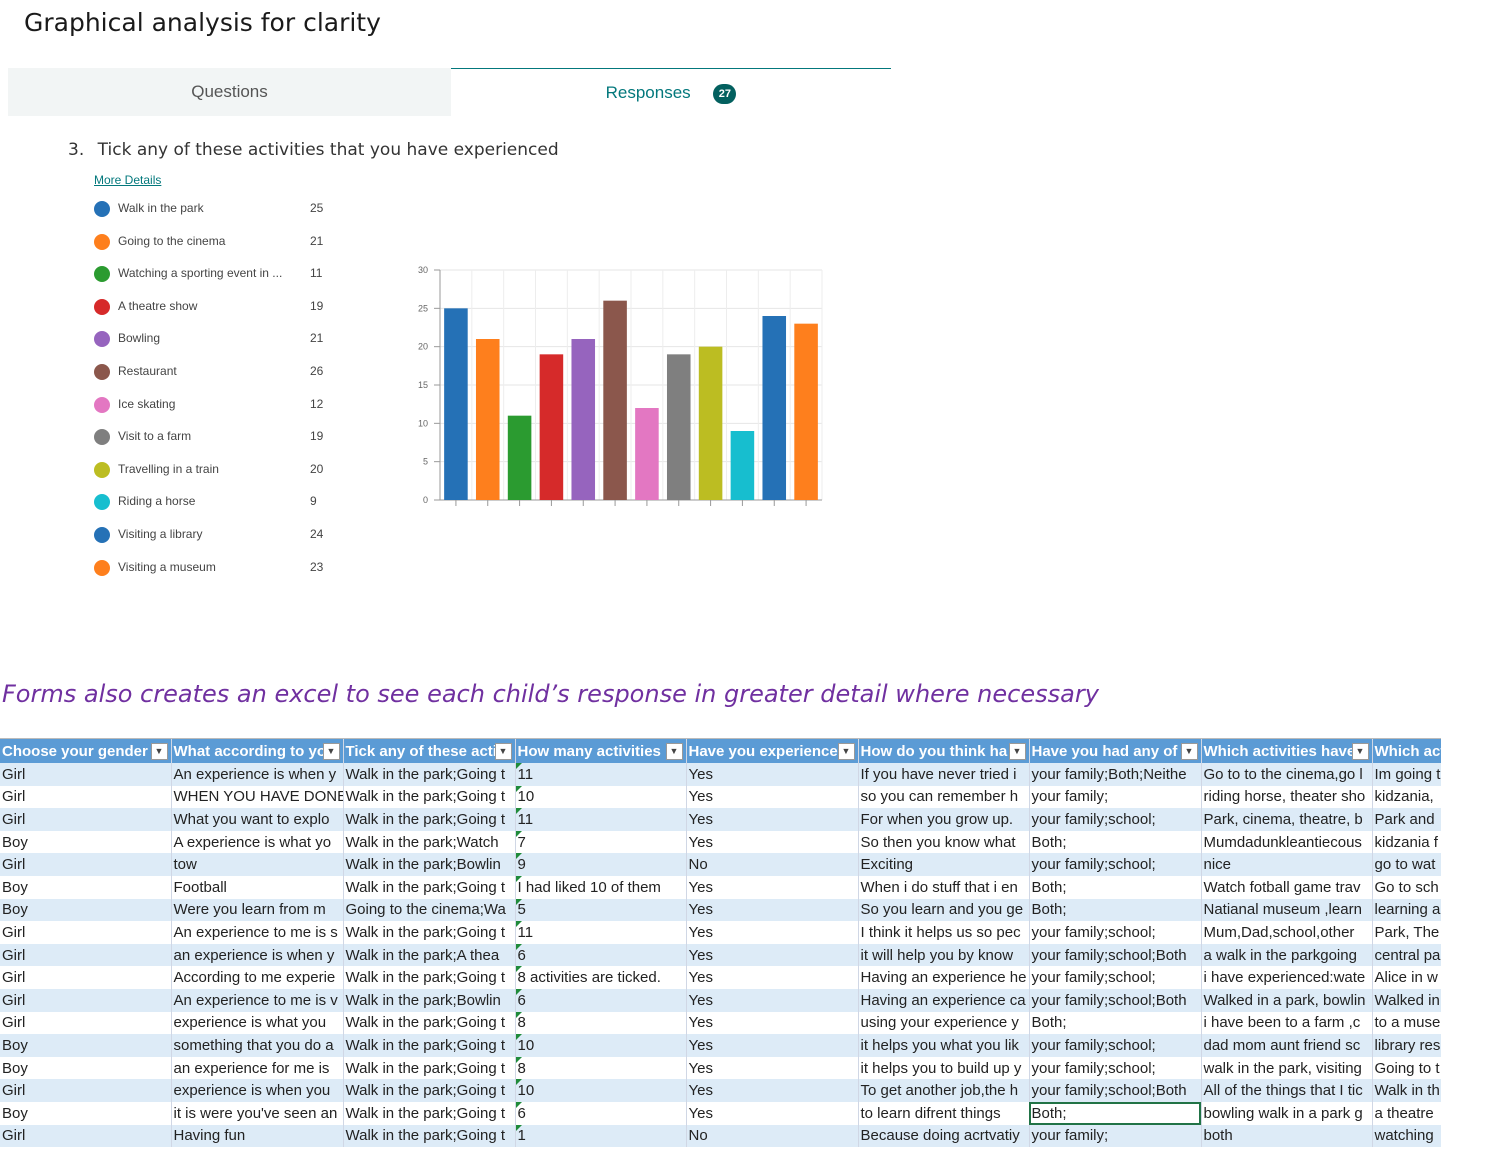 Image resolution: width=1487 pixels, height=1173 pixels. I want to click on table-cell: Go to to the cinema,go l, so click(1287, 774).